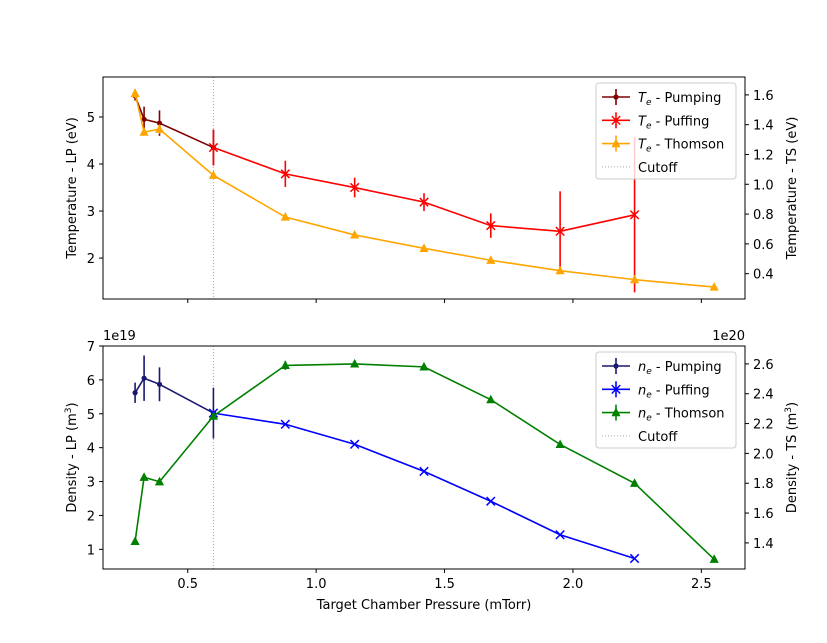  I want to click on y-tick-label-right: 1.6, so click(763, 514).